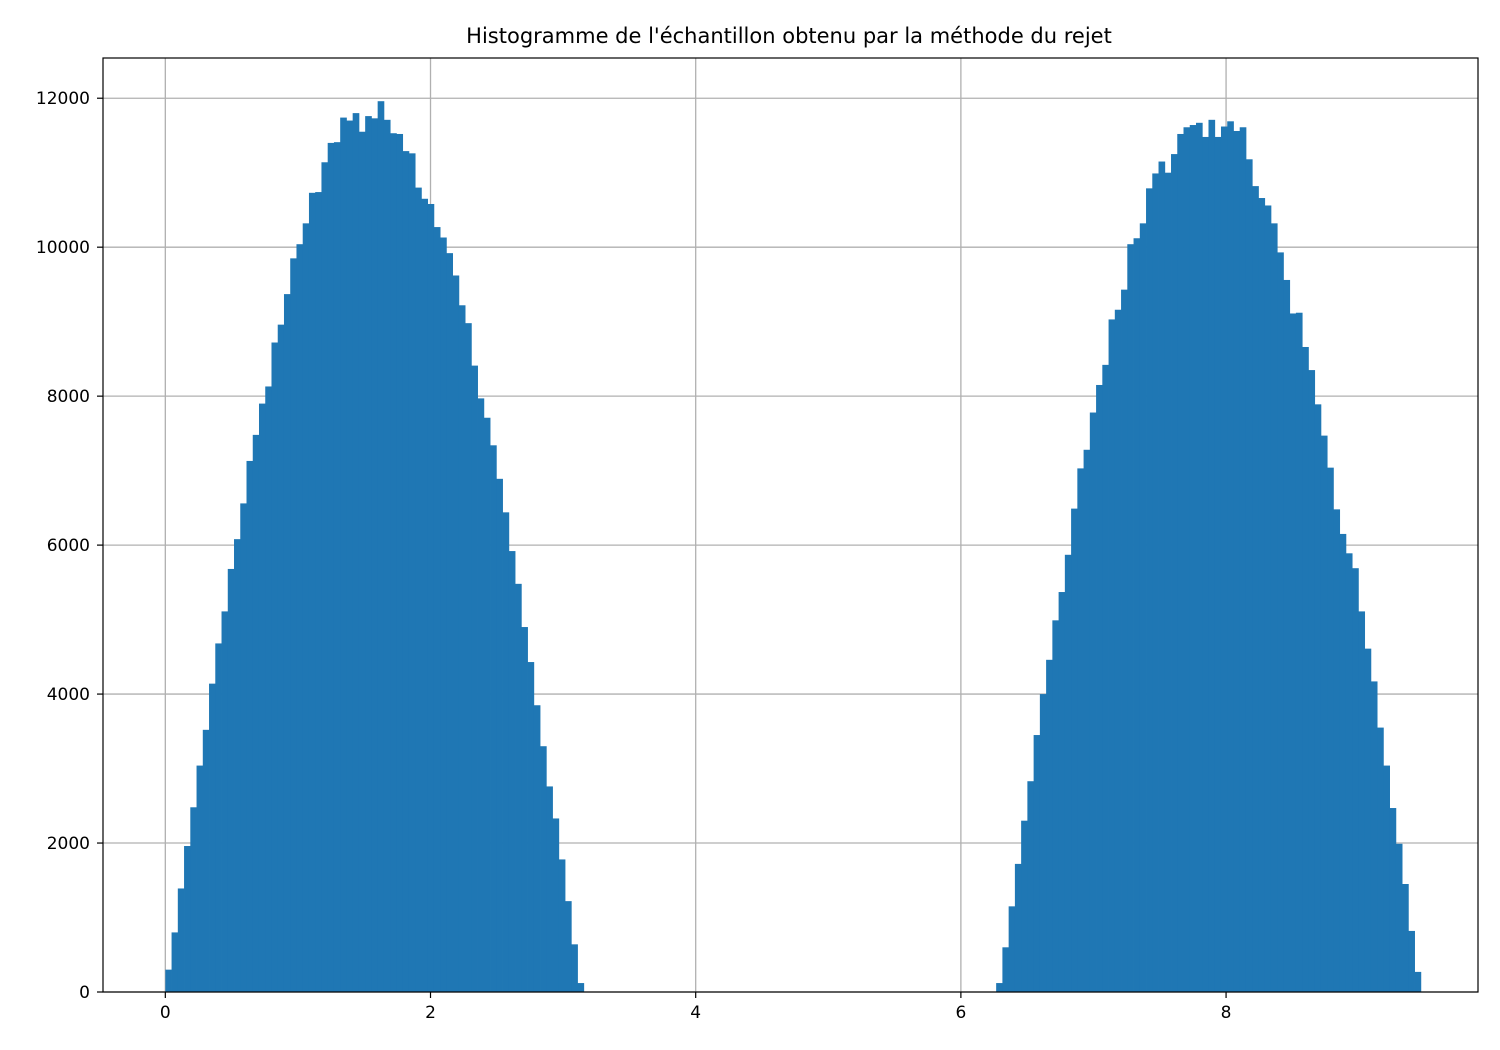  I want to click on x-tick-label: 2, so click(430, 1013).